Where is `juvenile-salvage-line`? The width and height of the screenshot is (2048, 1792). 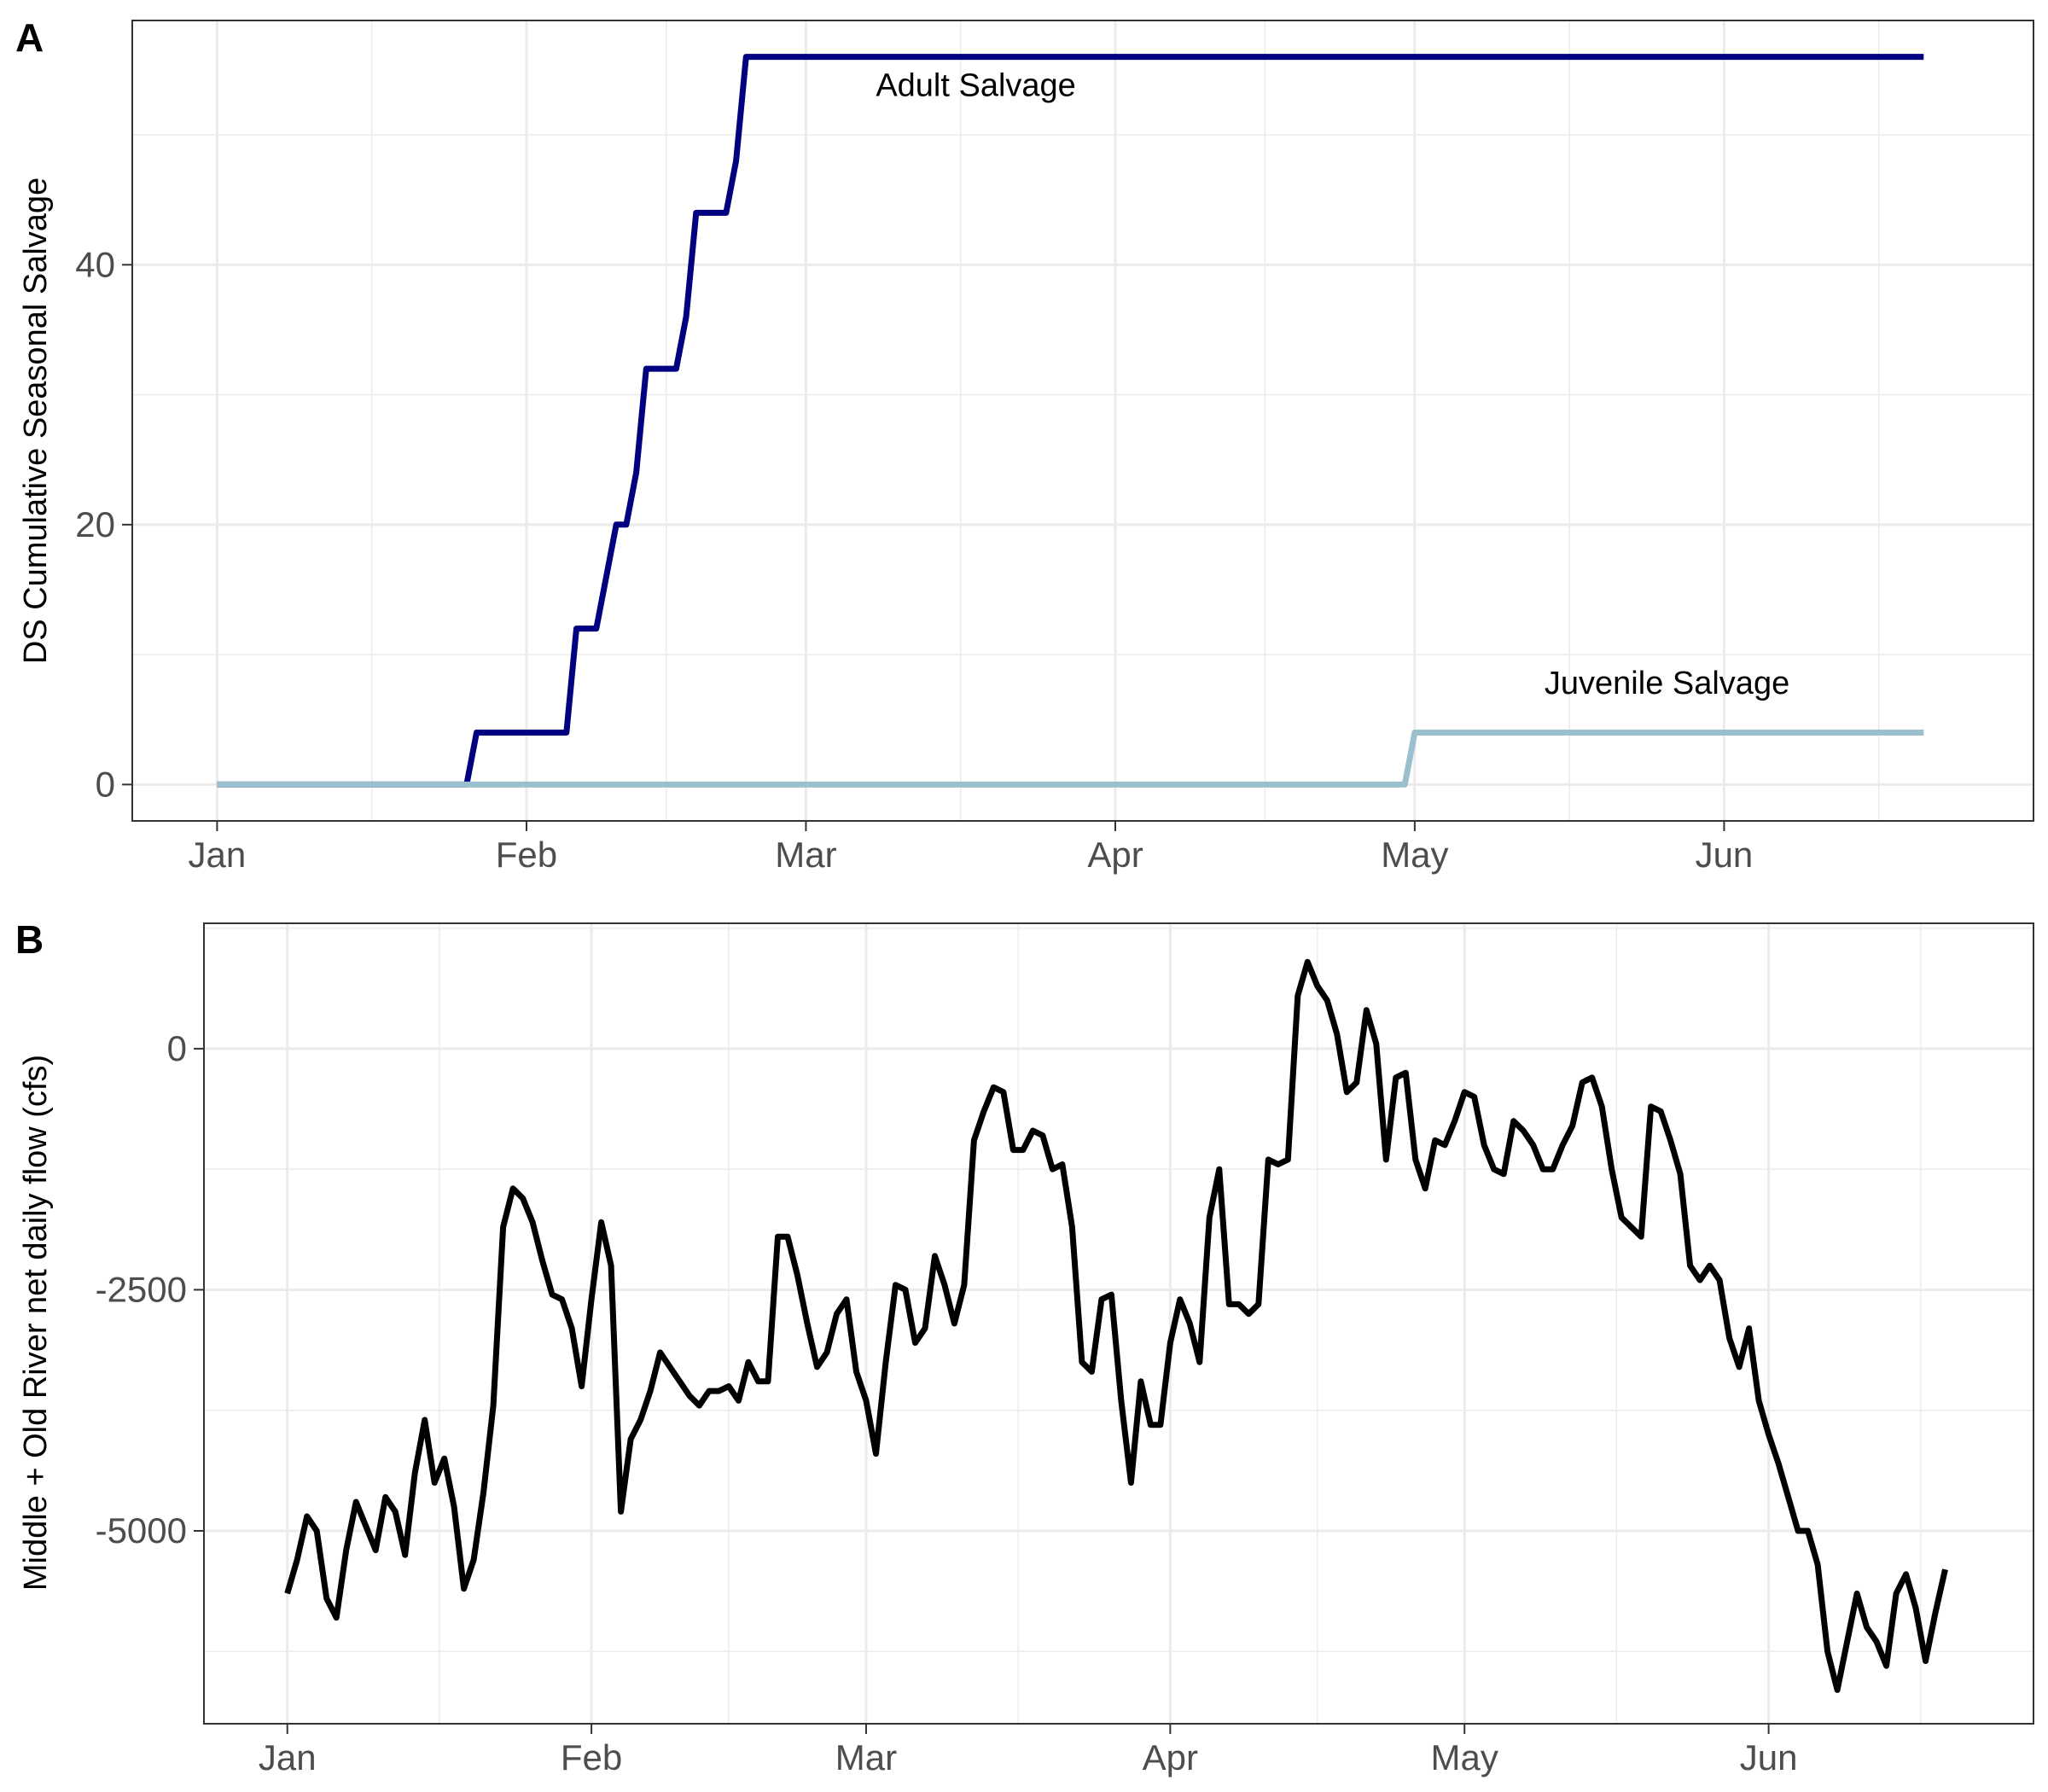 juvenile-salvage-line is located at coordinates (1070, 759).